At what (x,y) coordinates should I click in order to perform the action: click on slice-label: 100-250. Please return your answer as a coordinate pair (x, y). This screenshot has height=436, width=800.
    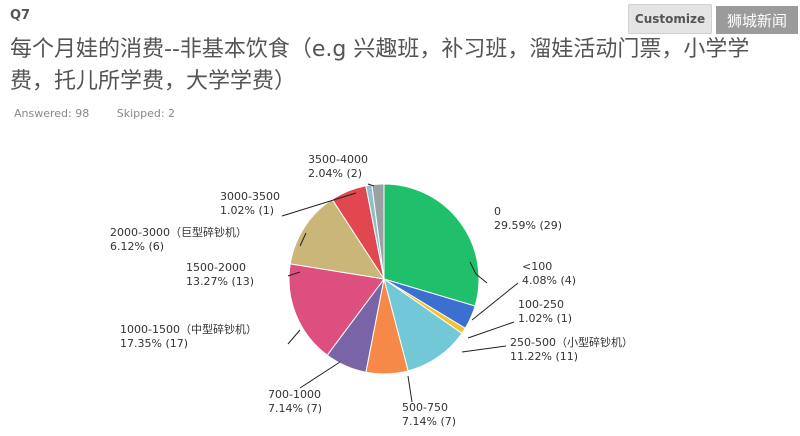
    Looking at the image, I should click on (541, 304).